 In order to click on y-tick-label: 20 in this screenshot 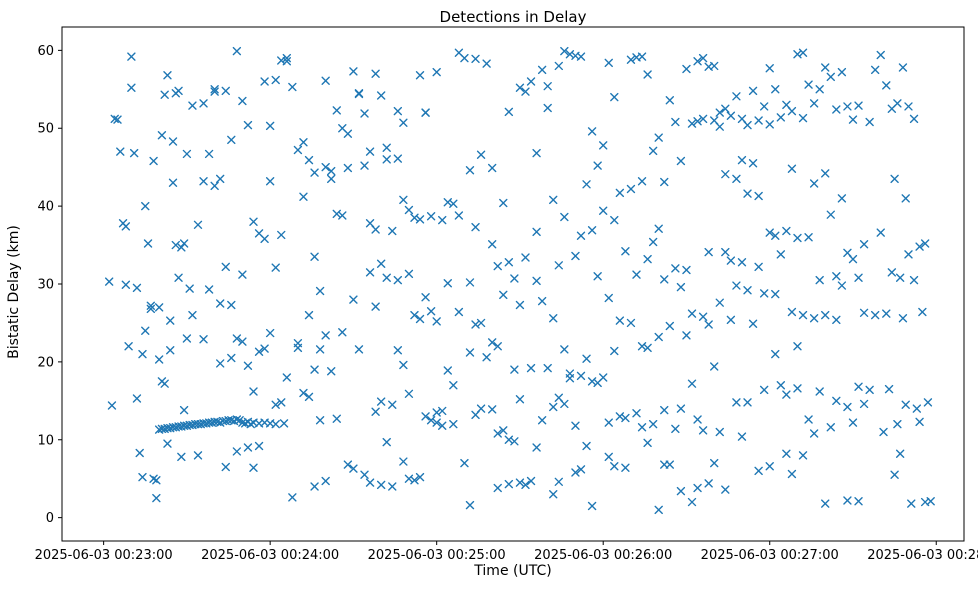, I will do `click(45, 362)`.